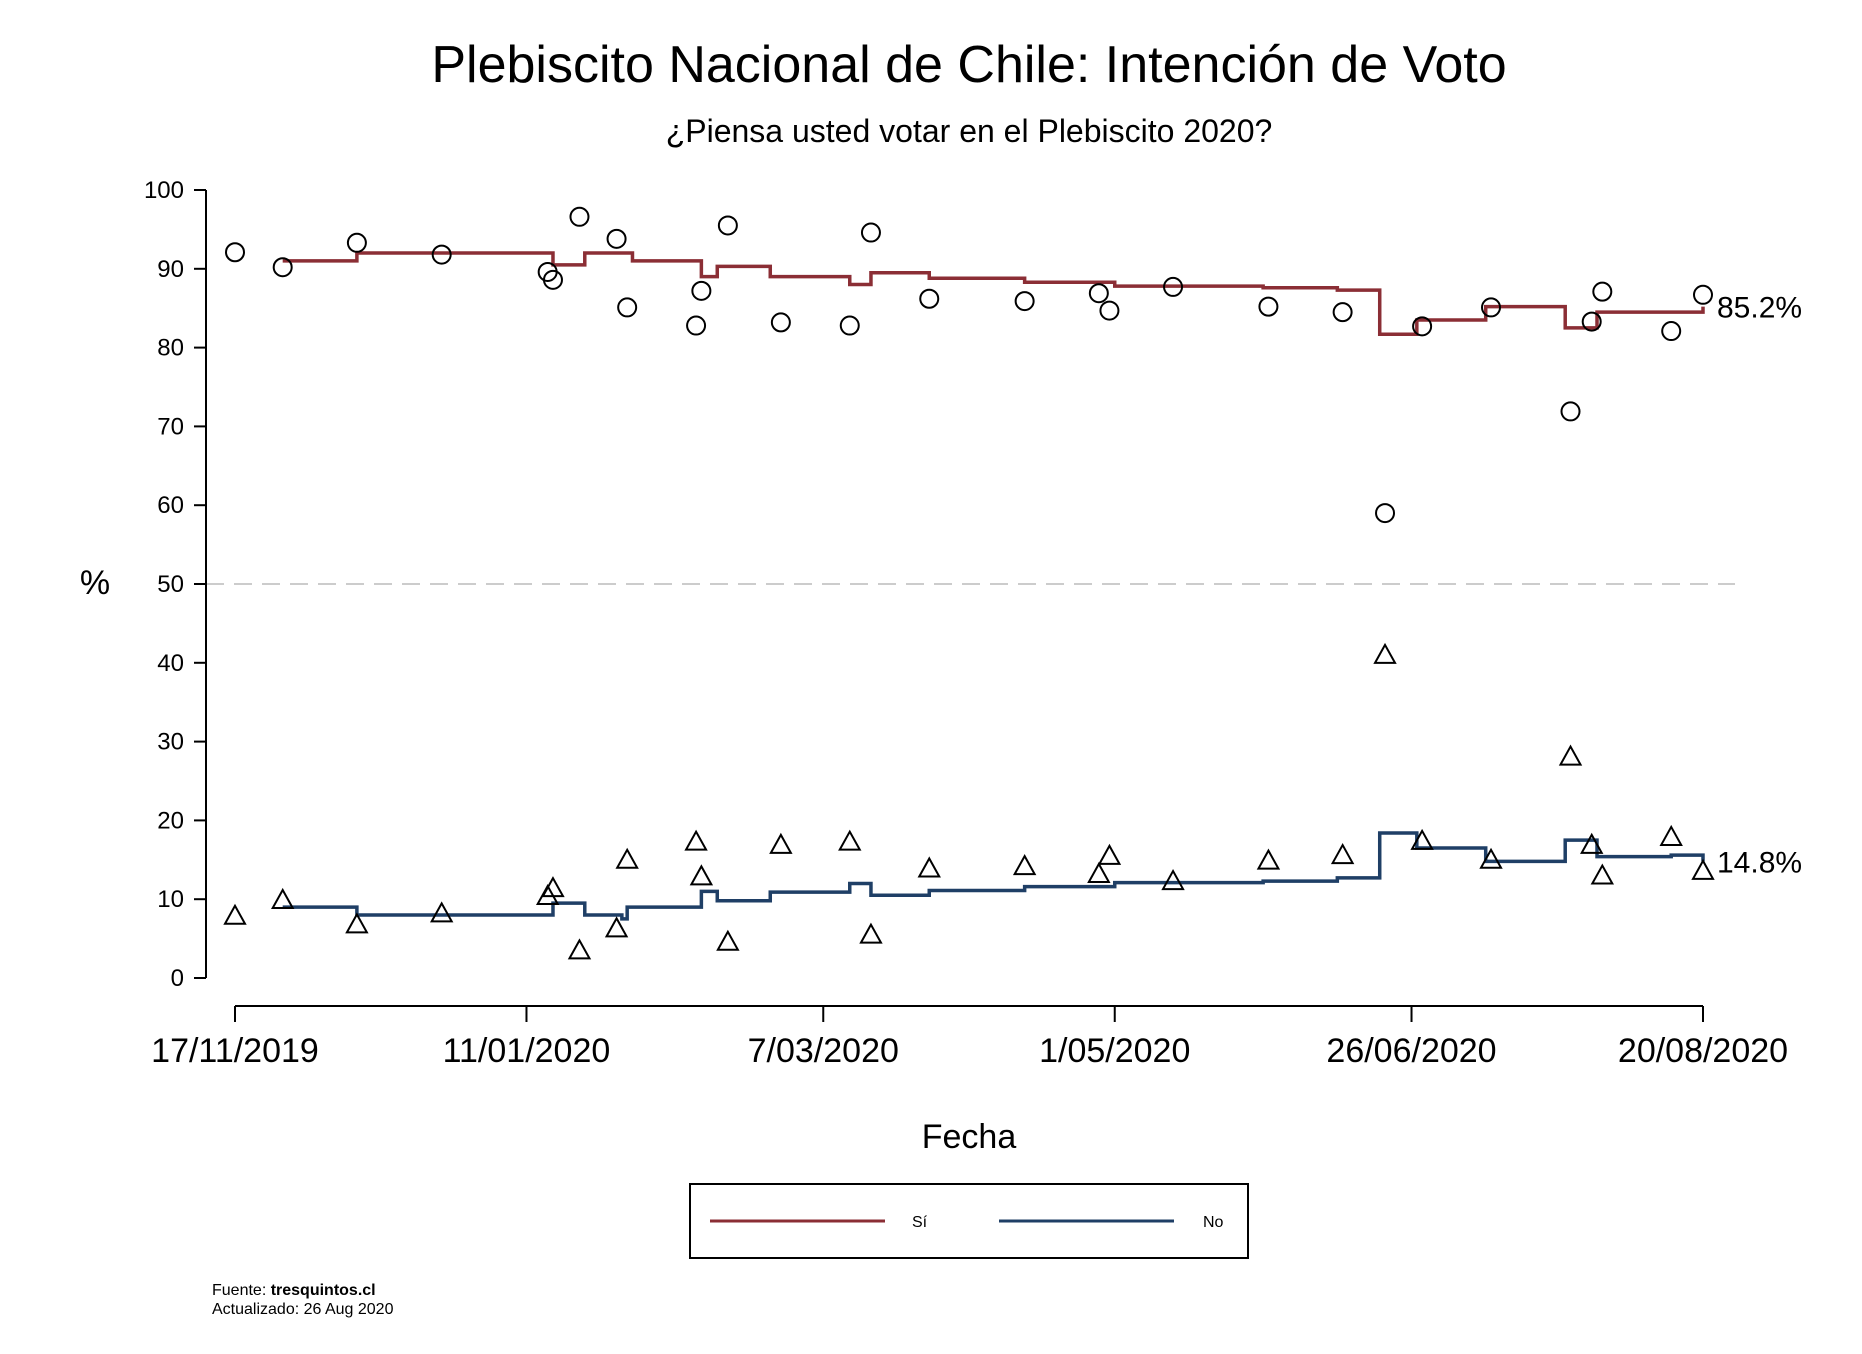 The image size is (1862, 1354). I want to click on y-tick-label-90: 90, so click(170, 269).